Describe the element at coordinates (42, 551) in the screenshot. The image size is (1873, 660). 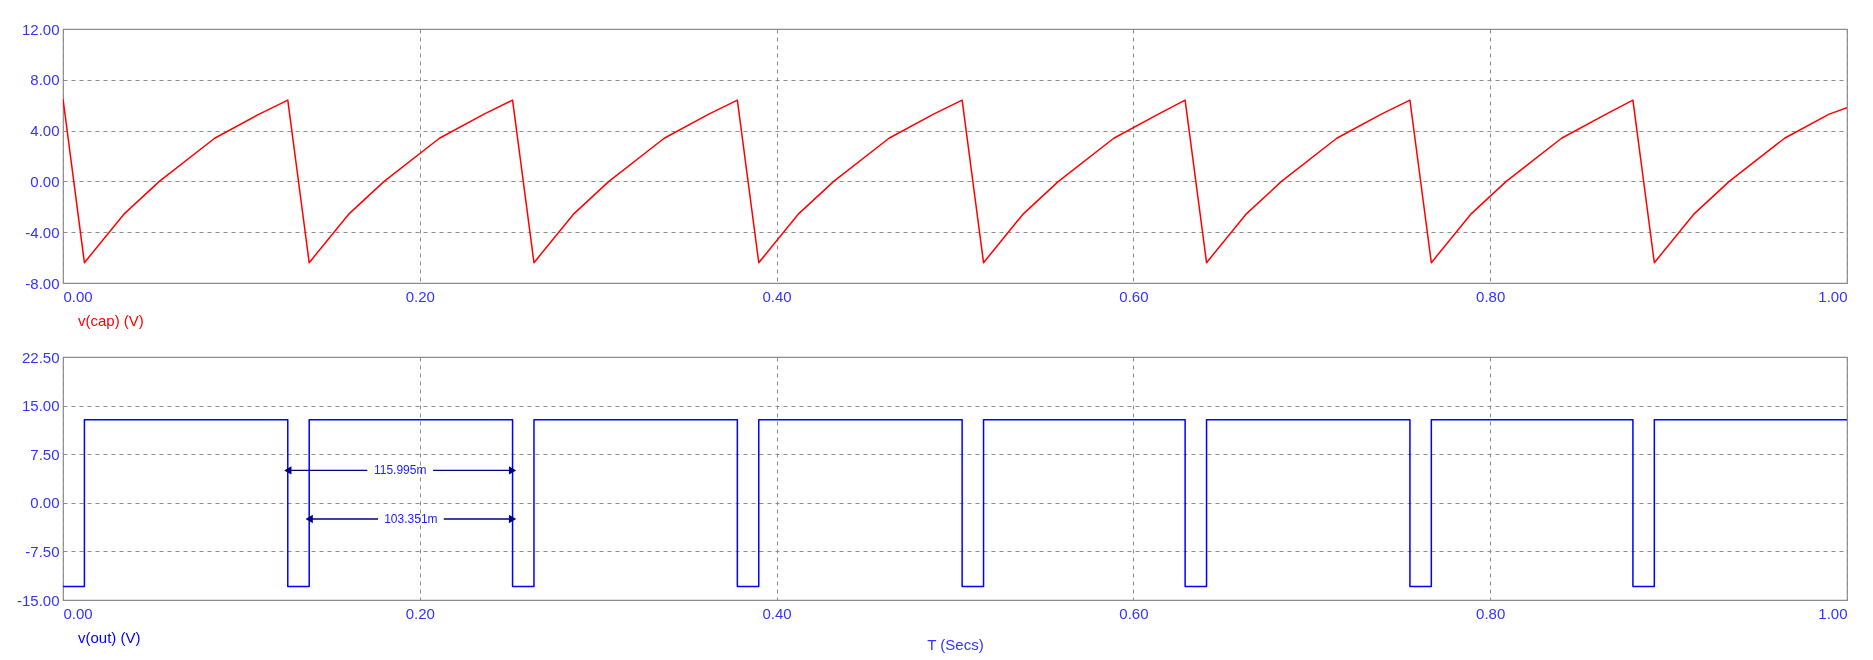
I see `y-tick-label: -7.50` at that location.